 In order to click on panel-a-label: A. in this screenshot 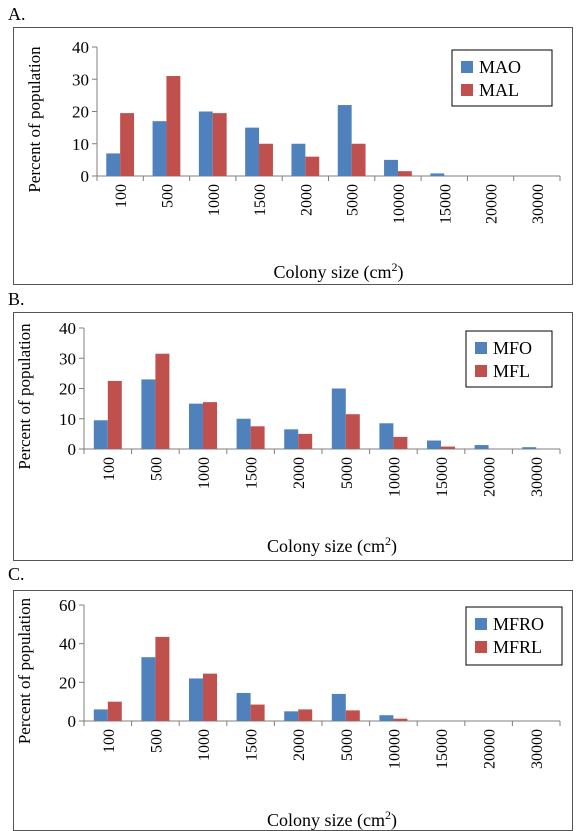, I will do `click(17, 14)`.